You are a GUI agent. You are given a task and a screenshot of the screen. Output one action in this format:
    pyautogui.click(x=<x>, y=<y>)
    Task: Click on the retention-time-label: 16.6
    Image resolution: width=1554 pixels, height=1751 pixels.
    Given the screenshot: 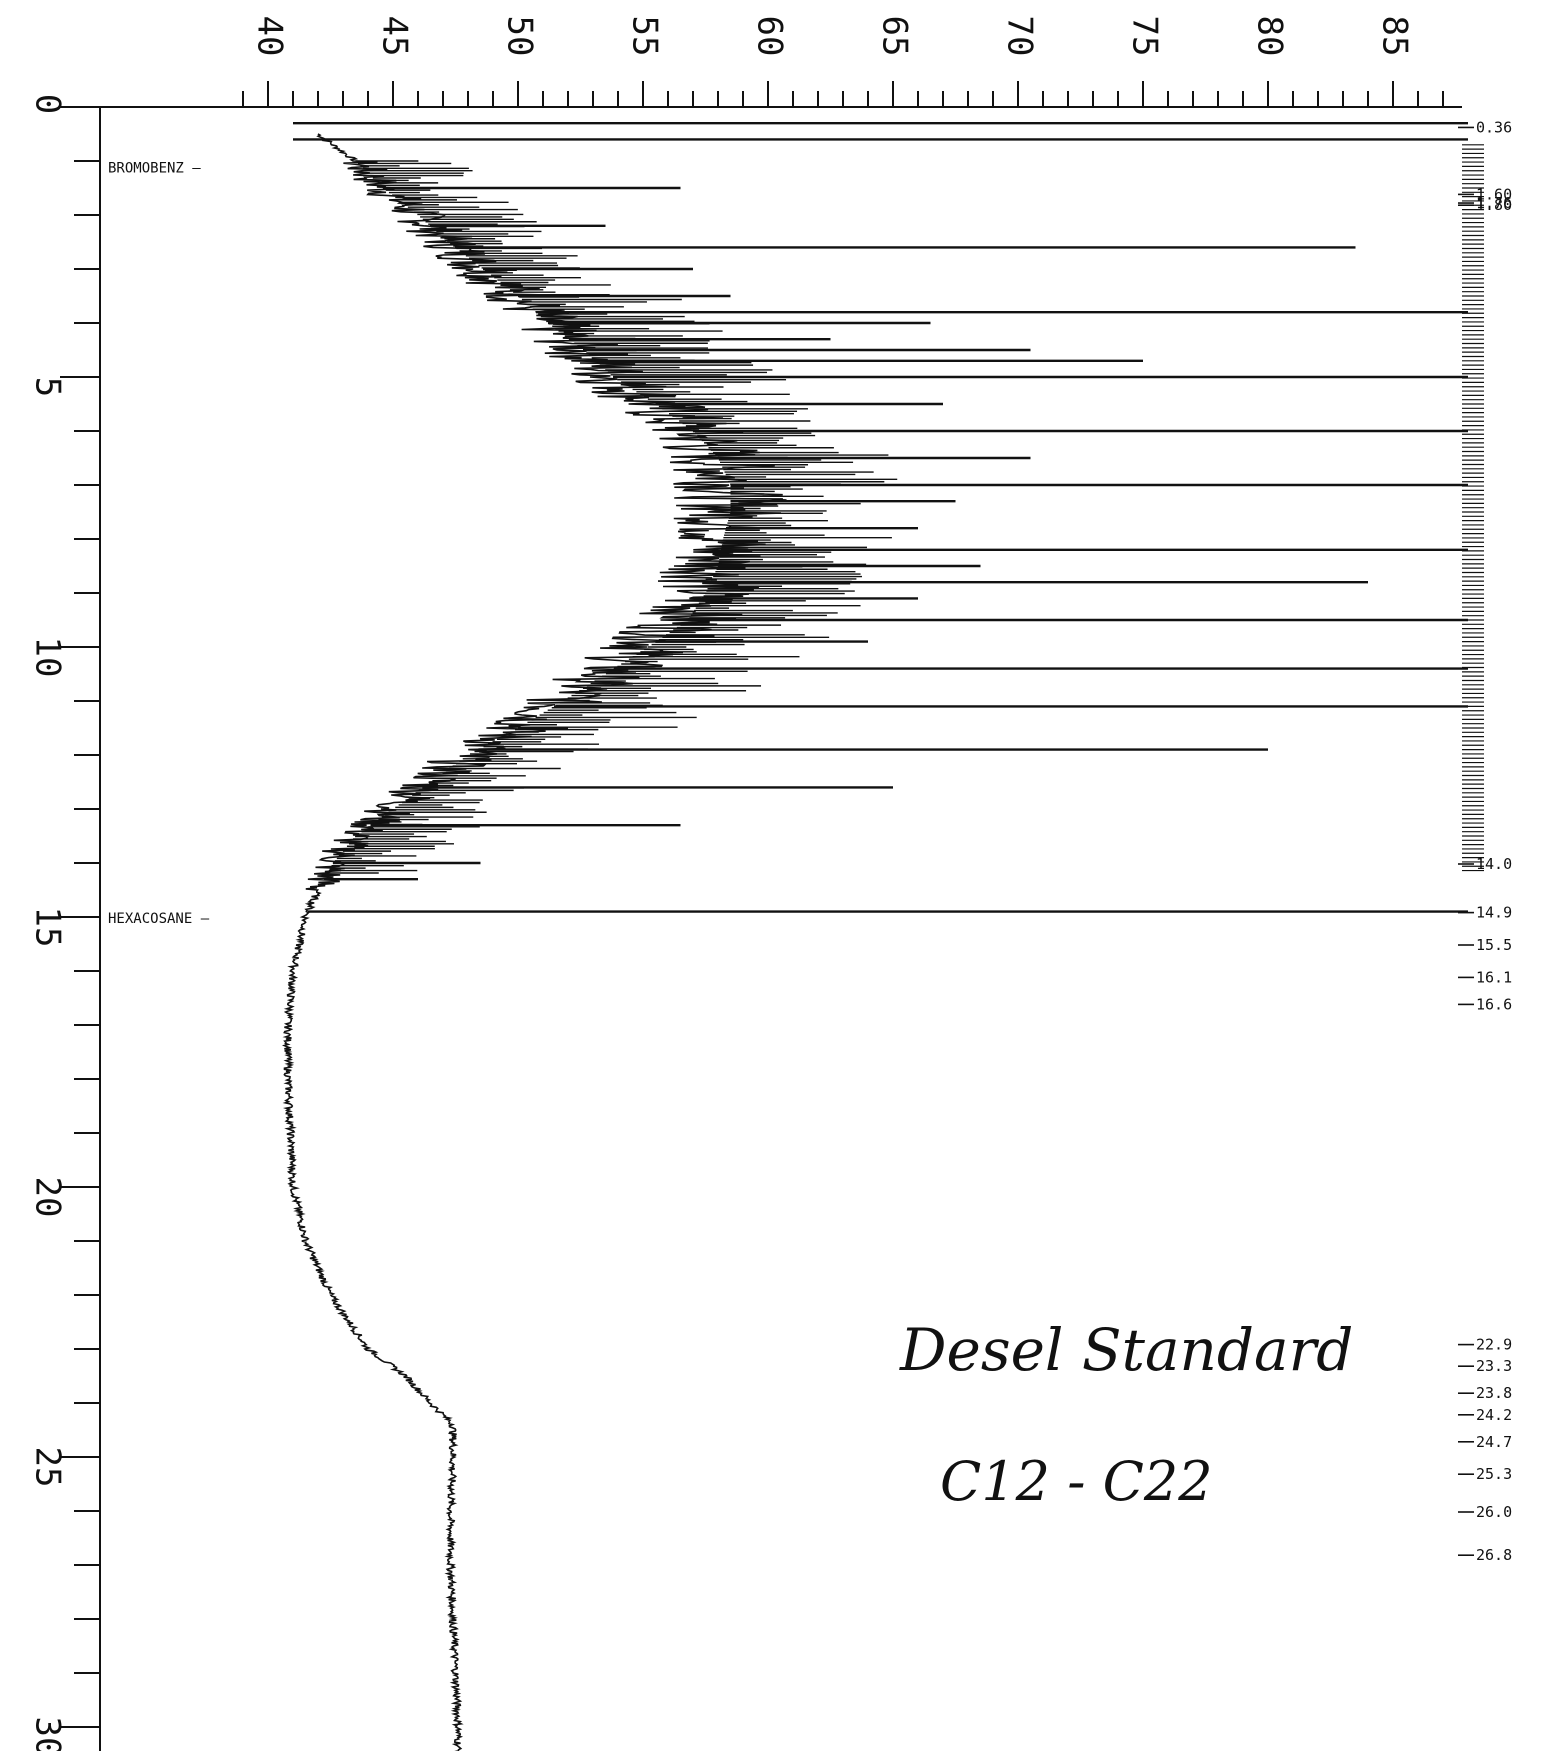 What is the action you would take?
    pyautogui.click(x=1494, y=1004)
    